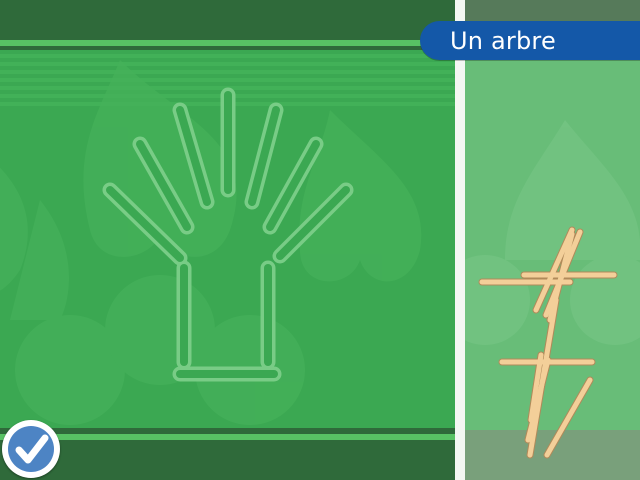 The width and height of the screenshot is (640, 480). What do you see at coordinates (227, 20) in the screenshot?
I see `board-top-band` at bounding box center [227, 20].